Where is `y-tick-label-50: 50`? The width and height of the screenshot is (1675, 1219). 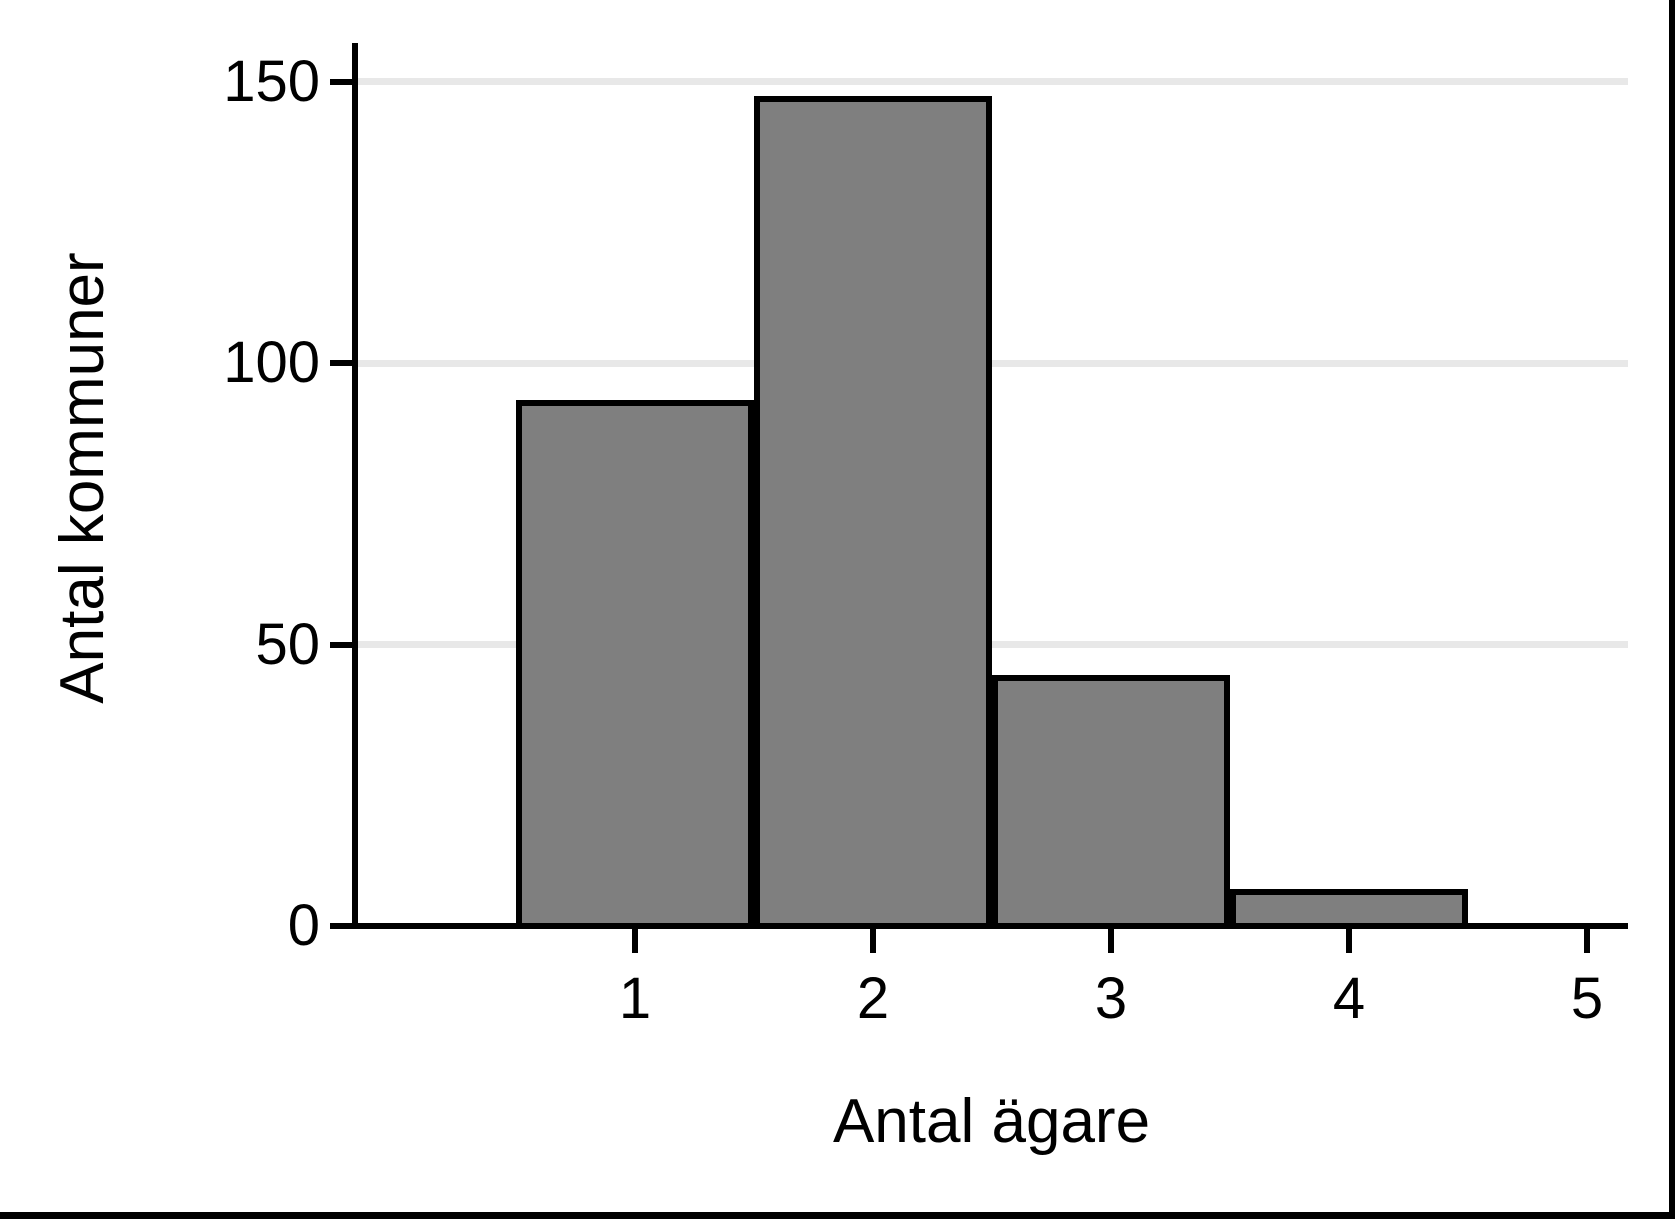 y-tick-label-50: 50 is located at coordinates (287, 644).